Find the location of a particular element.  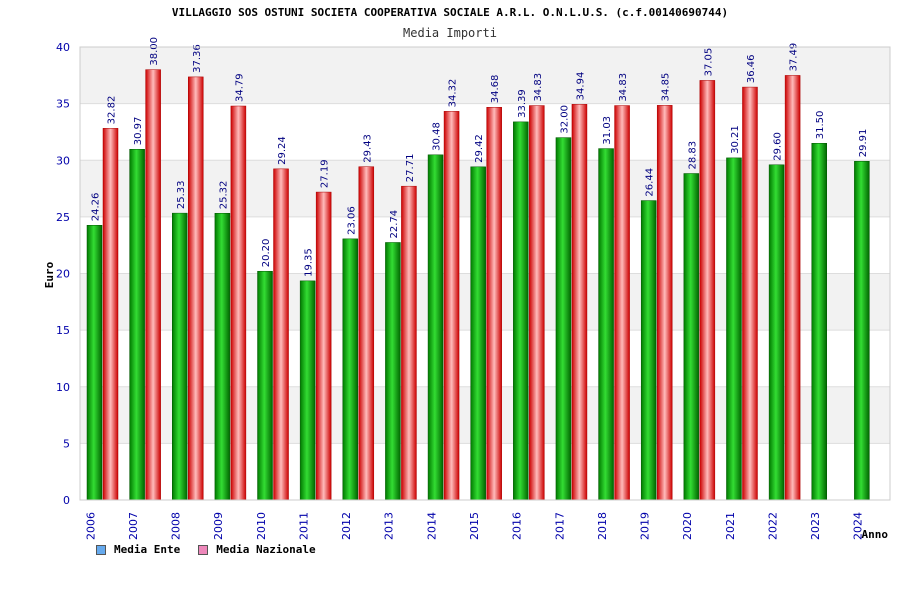

data-label-media-nazionale-2010: 29.24 is located at coordinates (282, 150).